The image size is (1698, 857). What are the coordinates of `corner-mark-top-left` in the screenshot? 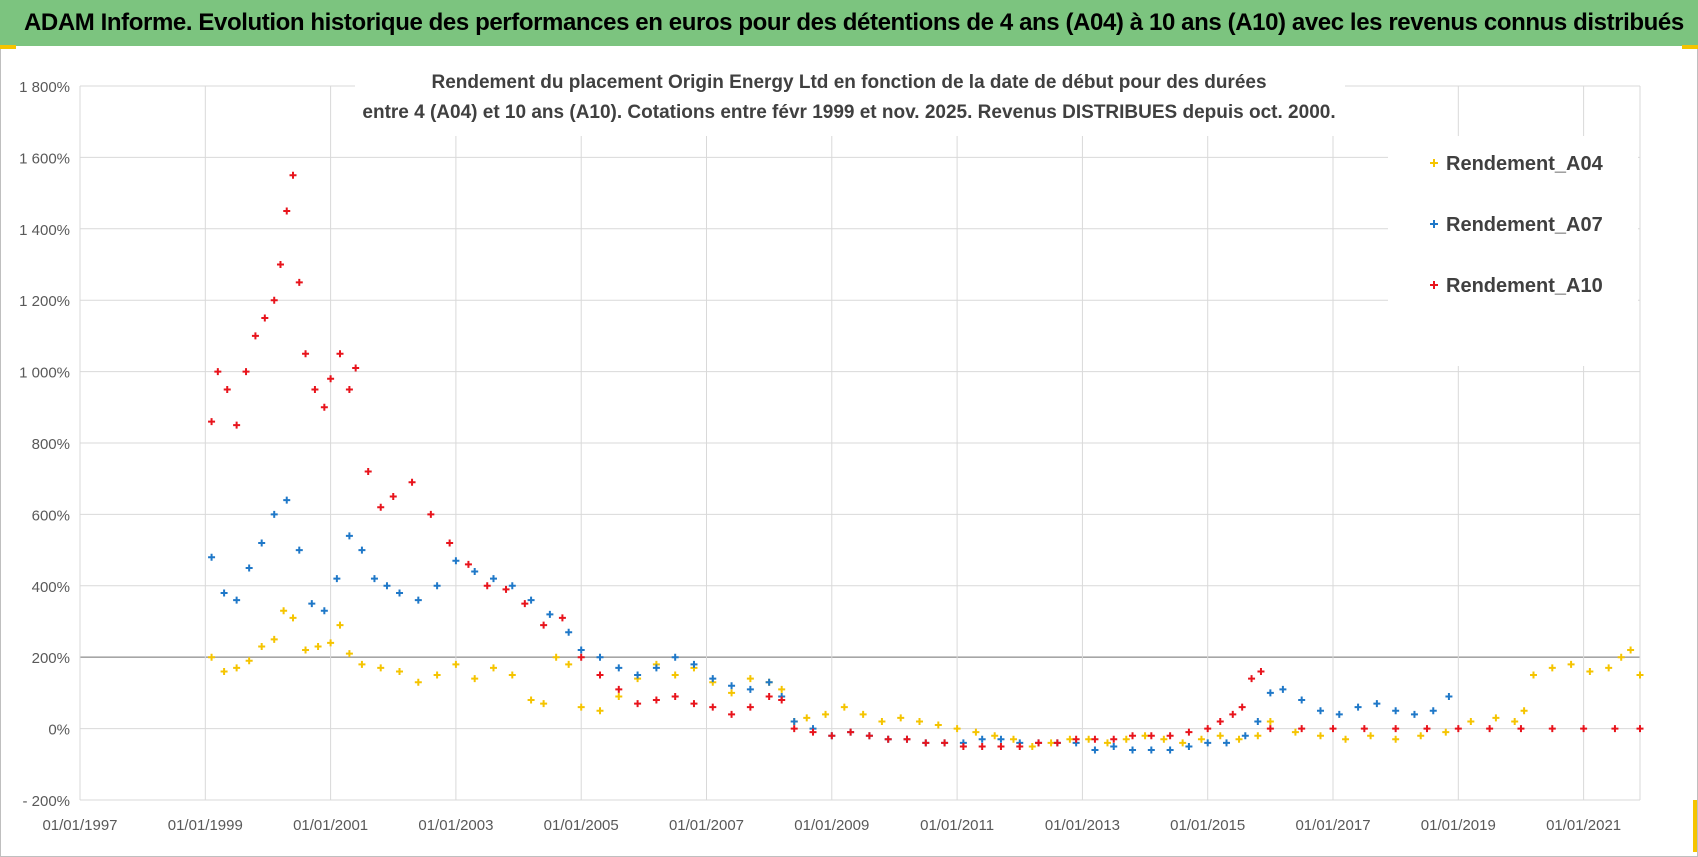 It's located at (8, 47).